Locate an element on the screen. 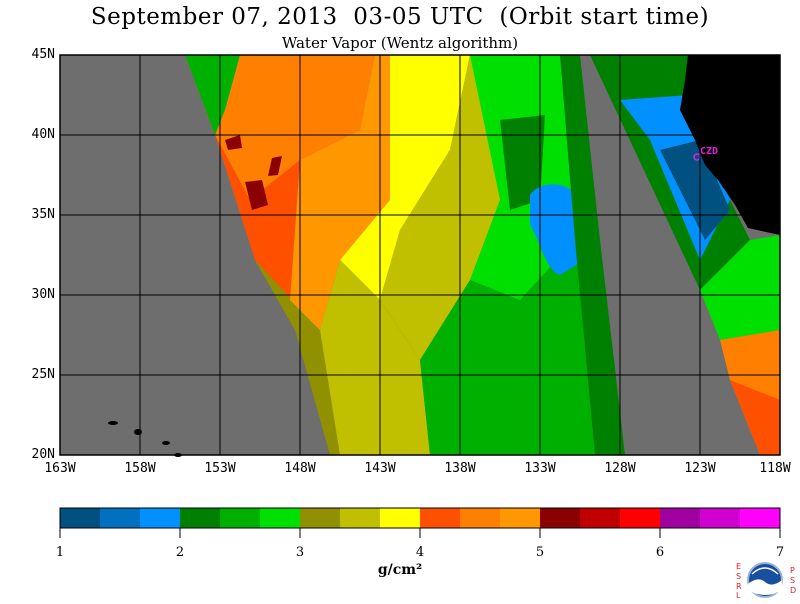 This screenshot has height=604, width=800. logo-esrl-l: L is located at coordinates (738, 595).